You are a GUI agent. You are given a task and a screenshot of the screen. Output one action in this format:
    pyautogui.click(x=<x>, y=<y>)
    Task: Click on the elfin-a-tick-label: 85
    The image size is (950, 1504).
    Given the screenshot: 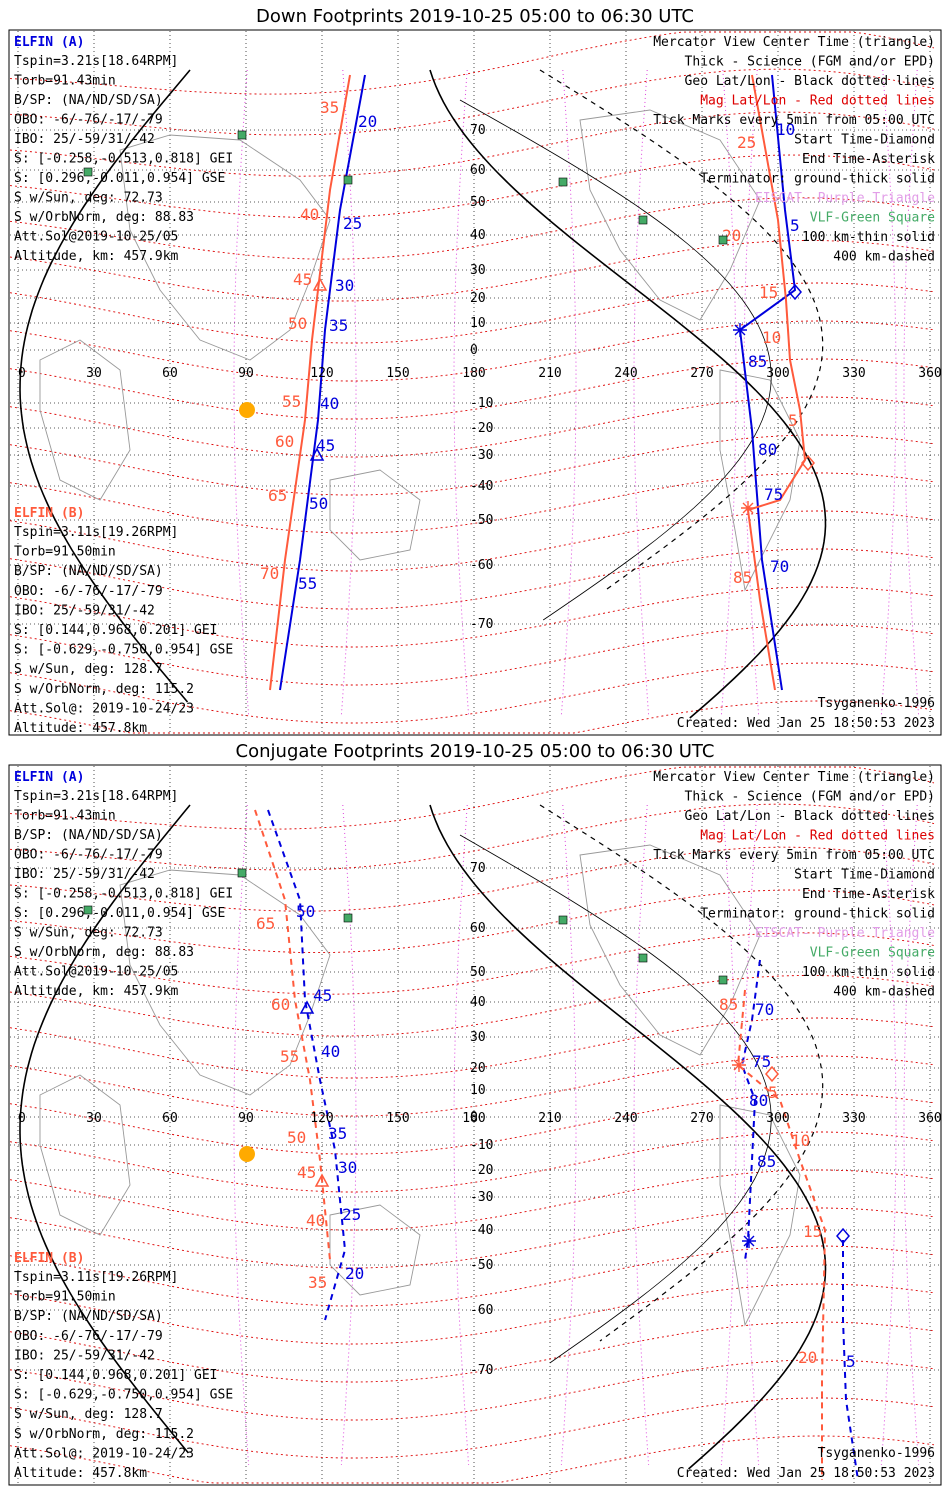 What is the action you would take?
    pyautogui.click(x=766, y=1161)
    